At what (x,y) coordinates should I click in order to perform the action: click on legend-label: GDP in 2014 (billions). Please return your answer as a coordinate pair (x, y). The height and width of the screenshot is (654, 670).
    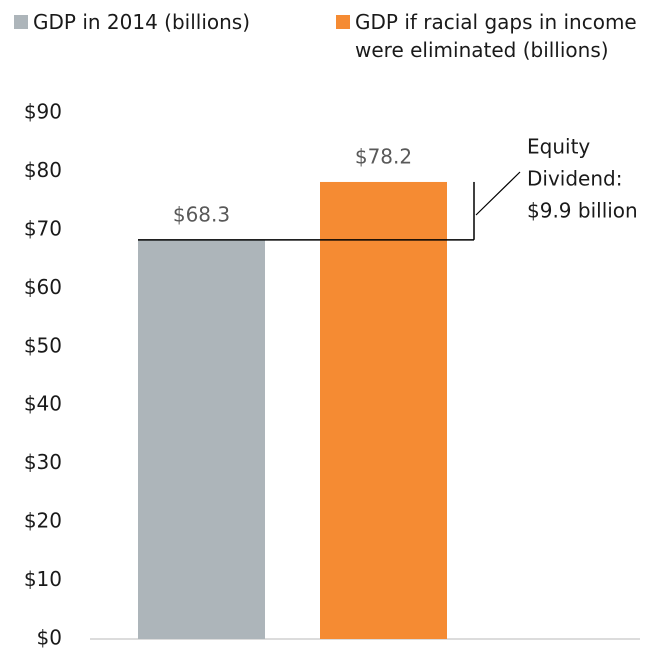
    Looking at the image, I should click on (142, 22).